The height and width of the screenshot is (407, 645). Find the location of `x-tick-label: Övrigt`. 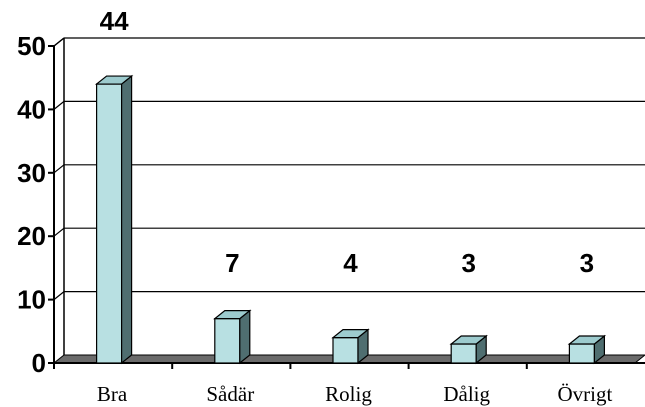

x-tick-label: Övrigt is located at coordinates (584, 394).